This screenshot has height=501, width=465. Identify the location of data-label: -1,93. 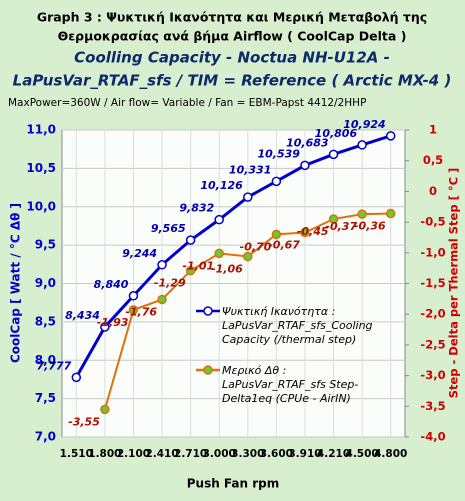
(113, 322).